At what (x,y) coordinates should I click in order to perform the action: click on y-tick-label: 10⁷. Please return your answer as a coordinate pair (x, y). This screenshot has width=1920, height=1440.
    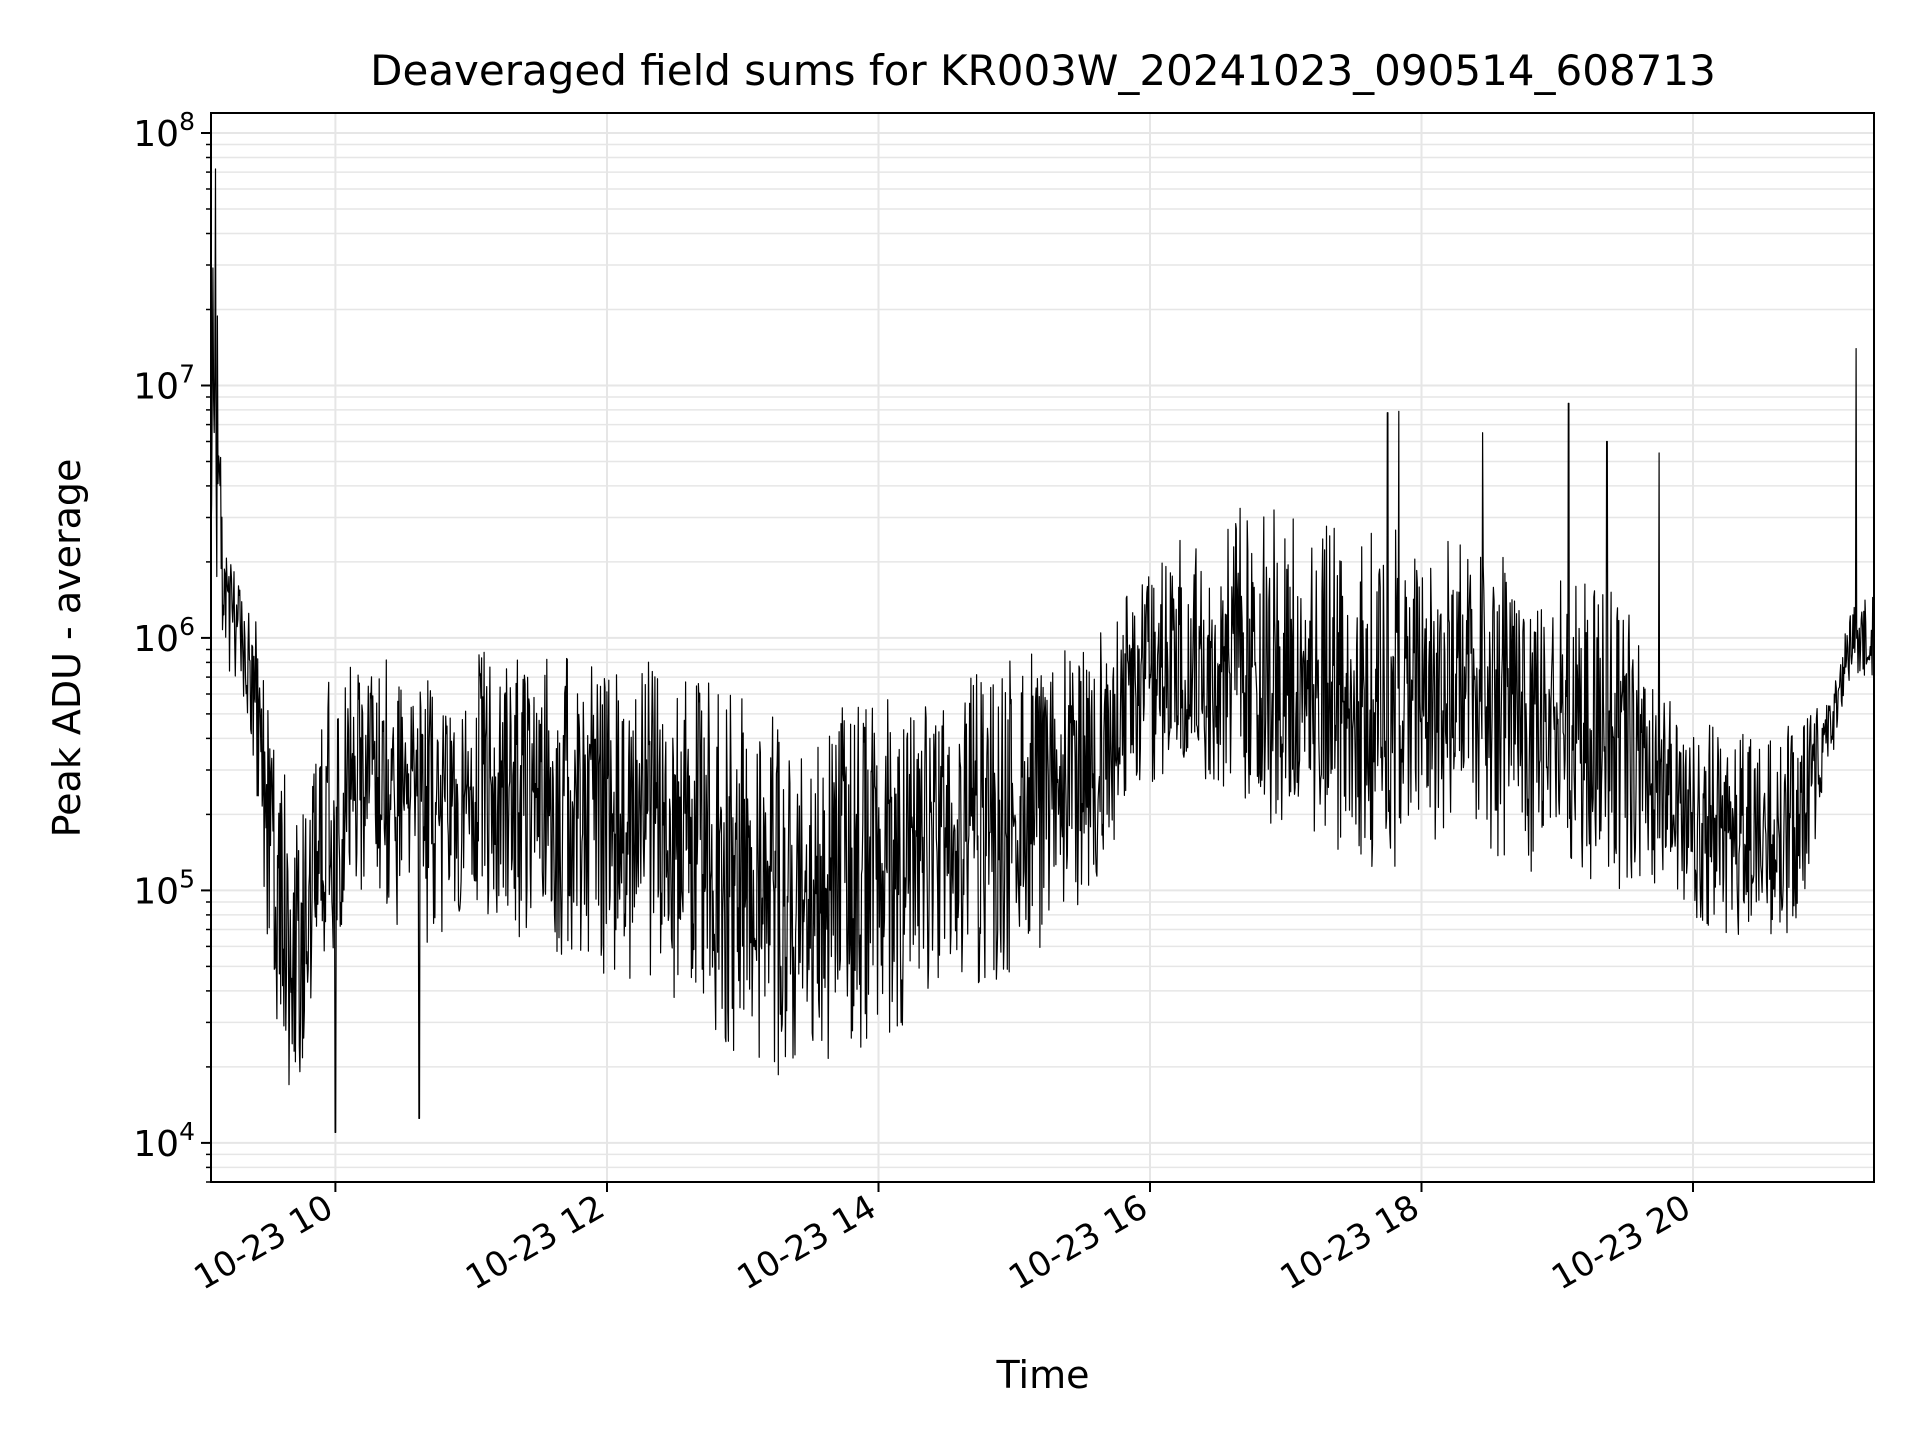
    Looking at the image, I should click on (164, 384).